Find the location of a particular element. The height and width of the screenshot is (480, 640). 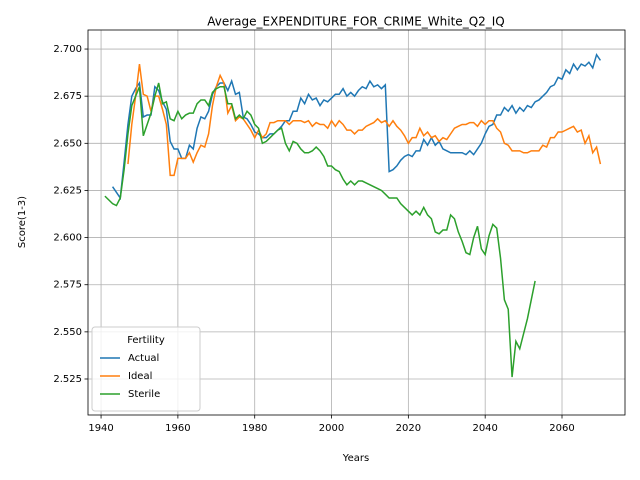

x-tick-label: 2040 is located at coordinates (484, 428).